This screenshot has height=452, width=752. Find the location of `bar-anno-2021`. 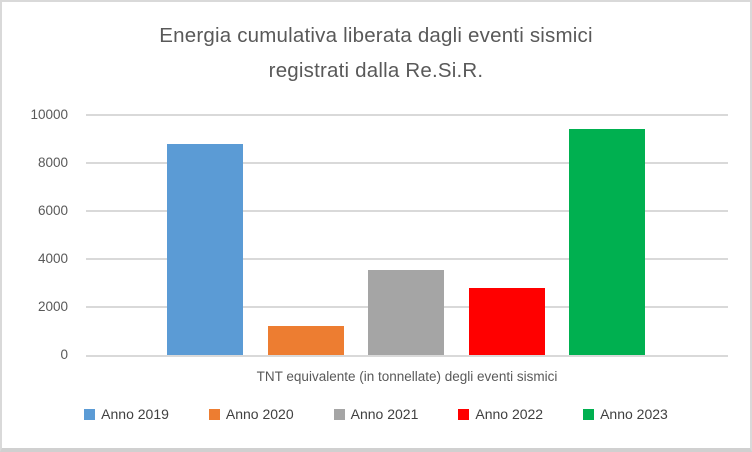

bar-anno-2021 is located at coordinates (406, 312).